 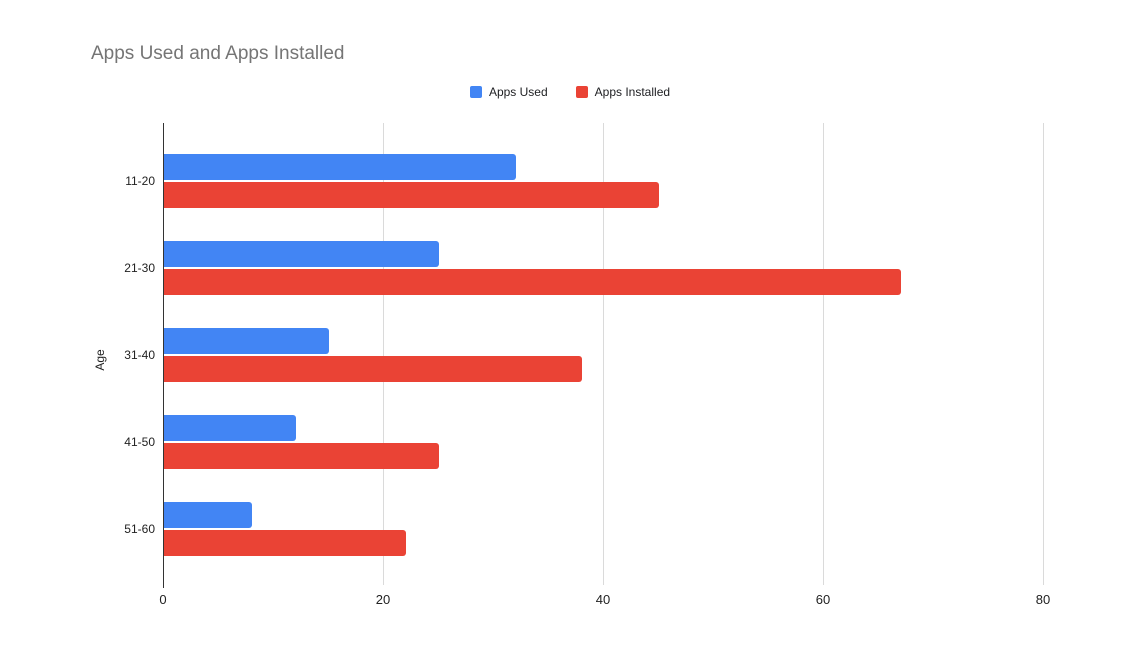 I want to click on legend-swatch-apps-used, so click(x=475, y=92).